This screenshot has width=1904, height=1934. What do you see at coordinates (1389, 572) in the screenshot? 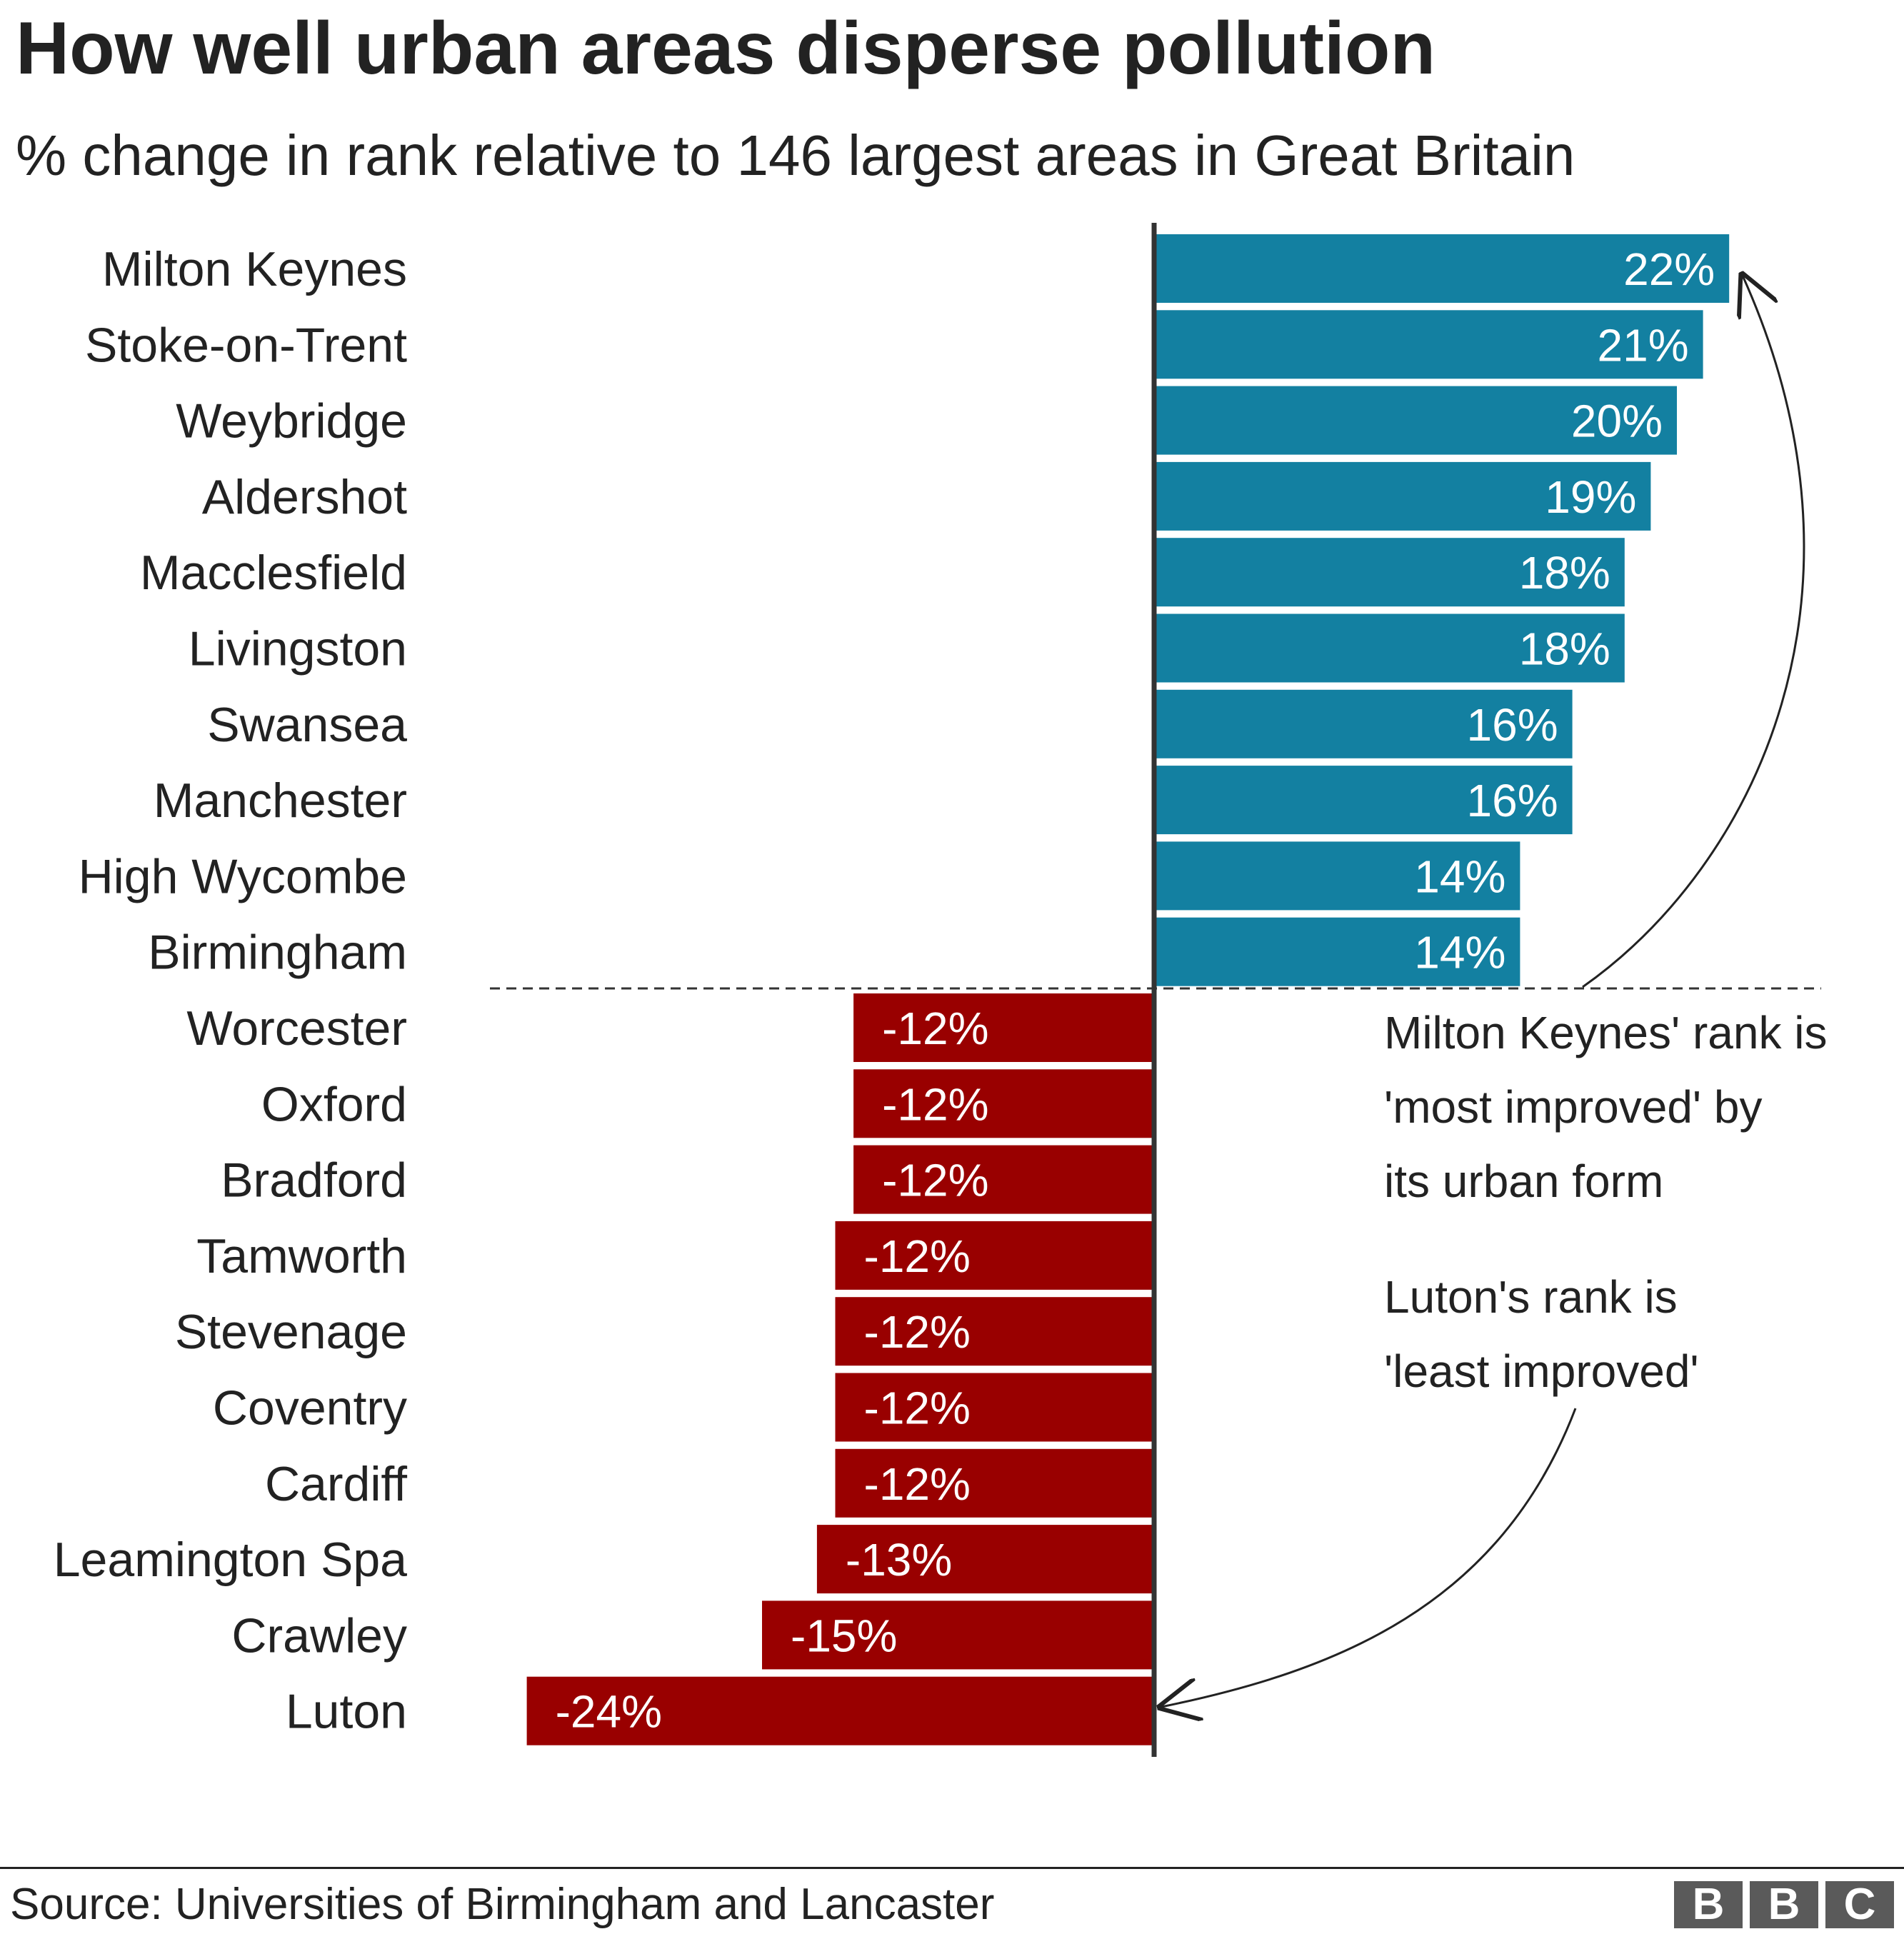
I see `bar-macclesfield` at bounding box center [1389, 572].